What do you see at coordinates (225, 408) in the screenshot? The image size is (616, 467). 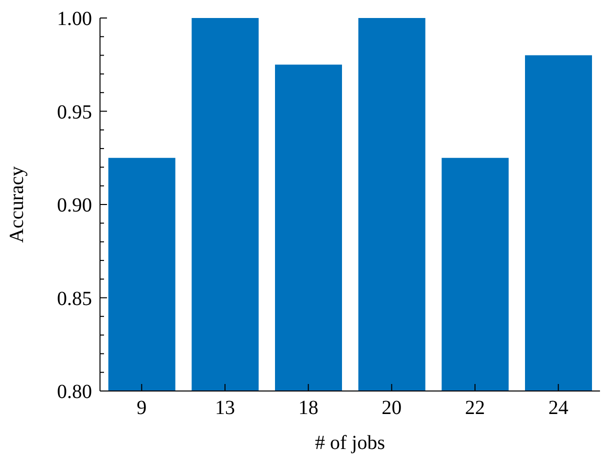 I see `x-tick-label: 13` at bounding box center [225, 408].